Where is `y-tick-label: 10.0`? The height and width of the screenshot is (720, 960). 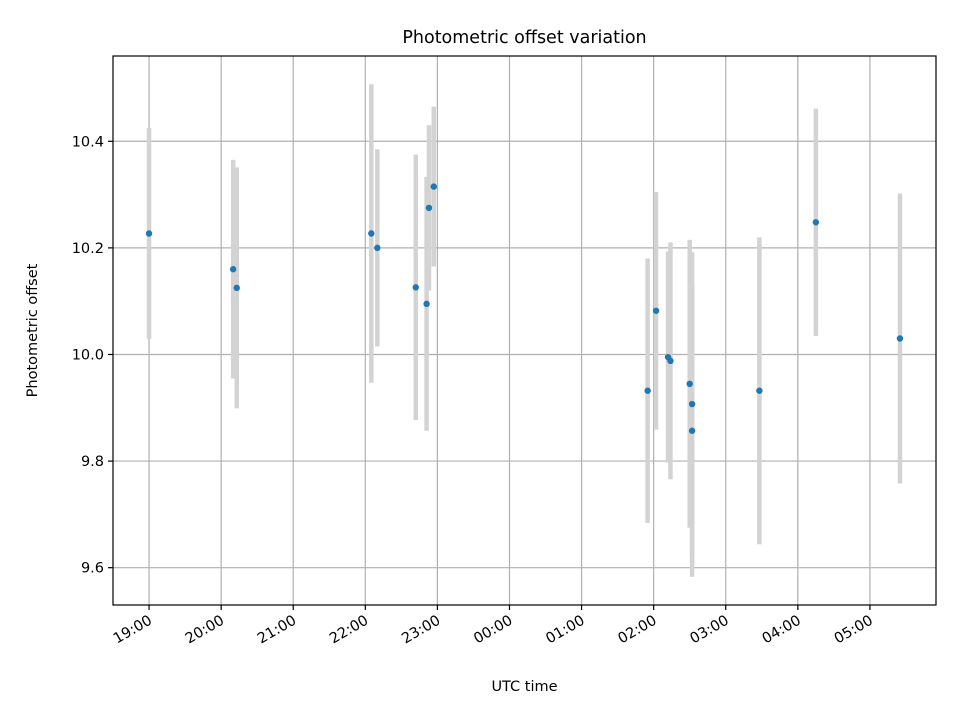
y-tick-label: 10.0 is located at coordinates (88, 355).